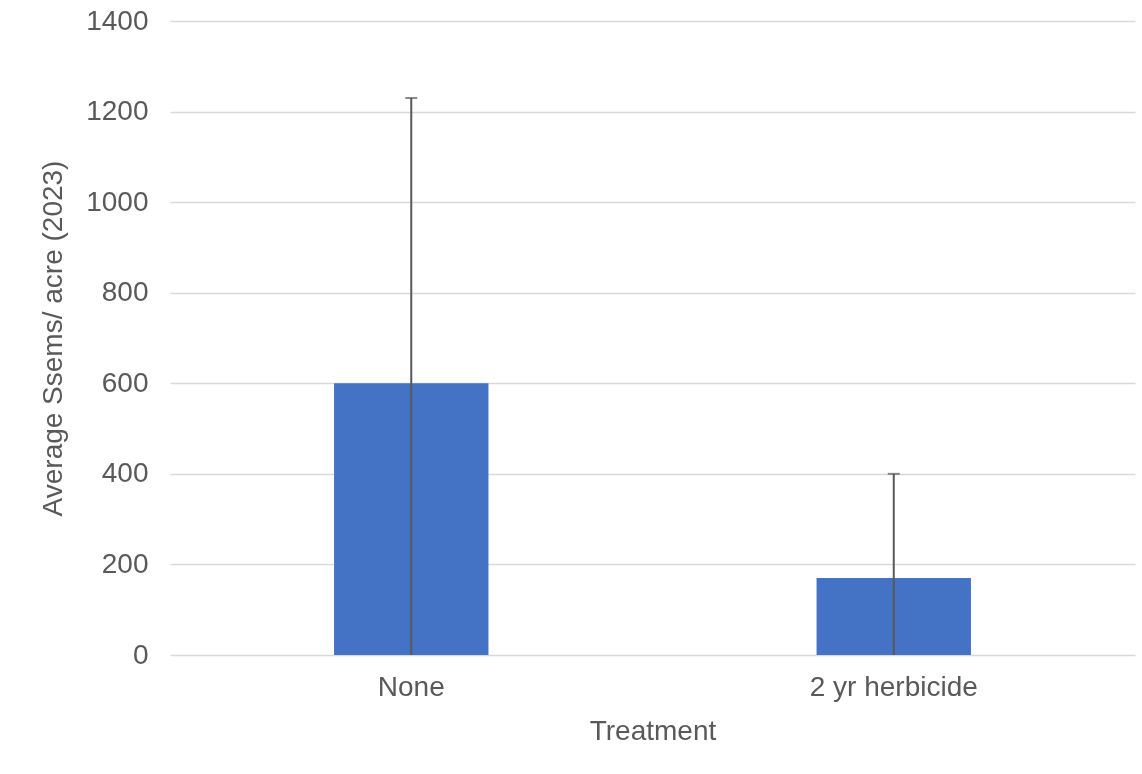 Image resolution: width=1142 pixels, height=774 pixels. What do you see at coordinates (411, 686) in the screenshot?
I see `x-tick-label: None` at bounding box center [411, 686].